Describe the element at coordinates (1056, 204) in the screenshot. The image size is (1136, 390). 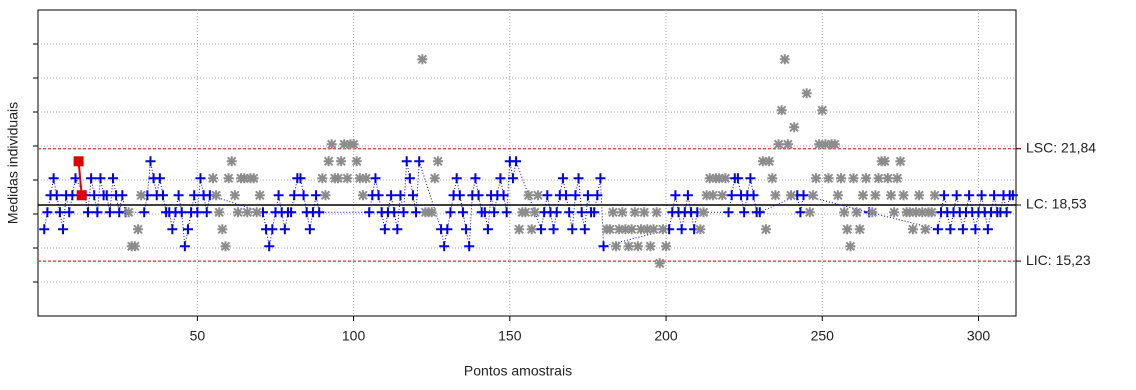
I see `limit-label: LC: 18,53` at that location.